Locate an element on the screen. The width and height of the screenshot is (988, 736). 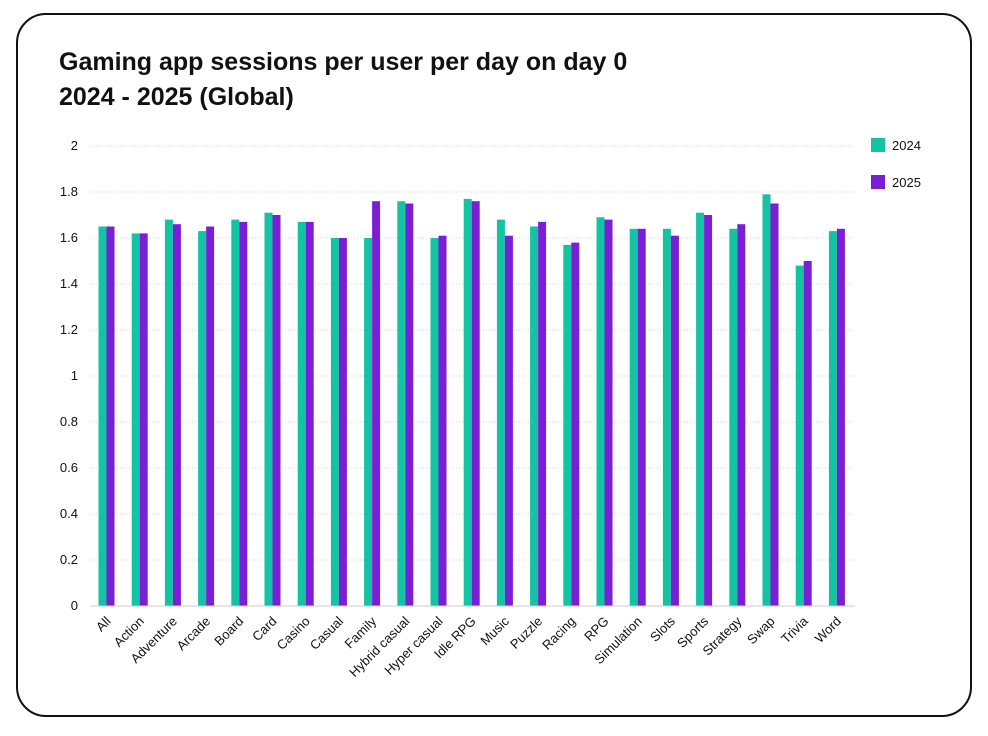
legend: 2024 2025 is located at coordinates (896, 164).